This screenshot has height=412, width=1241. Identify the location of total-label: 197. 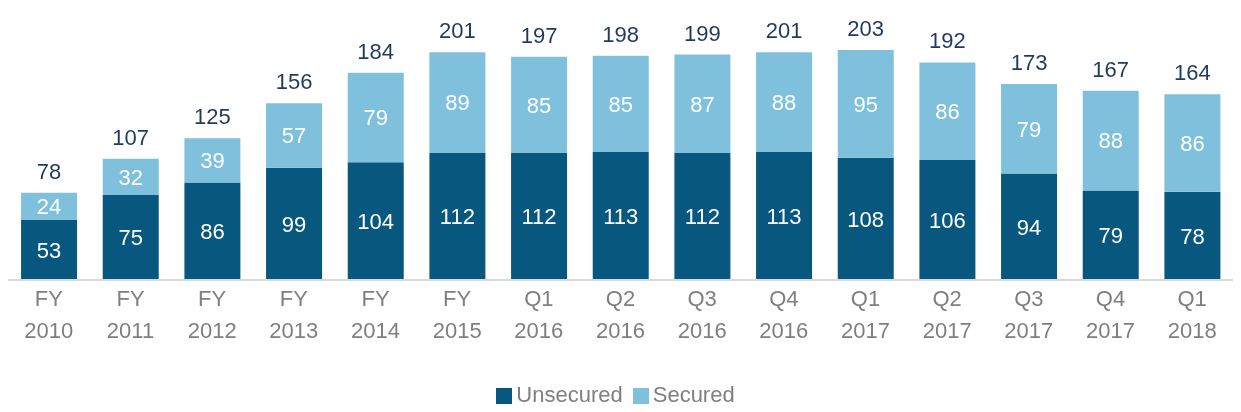
(539, 35).